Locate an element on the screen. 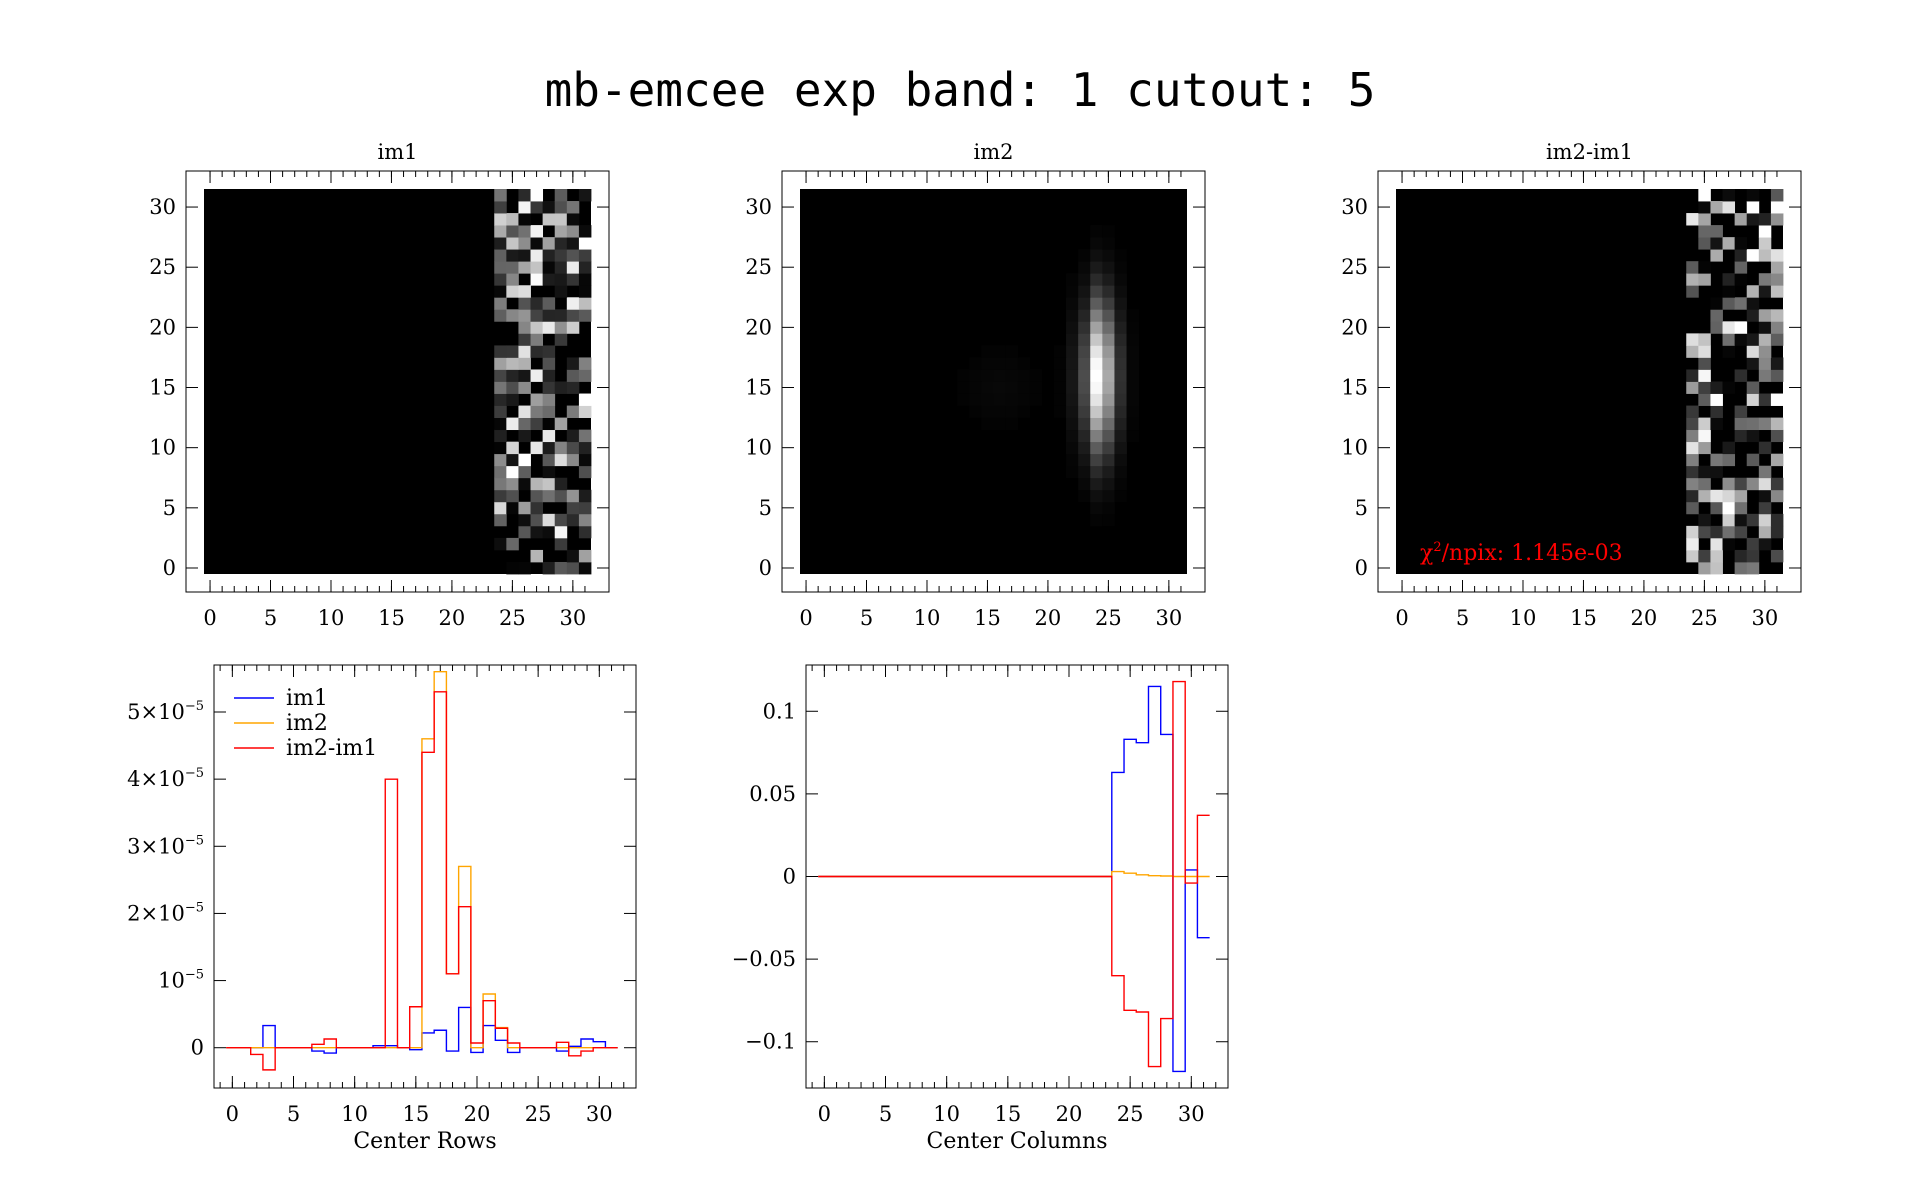  heatmap-ytick-label: 25 is located at coordinates (758, 267).